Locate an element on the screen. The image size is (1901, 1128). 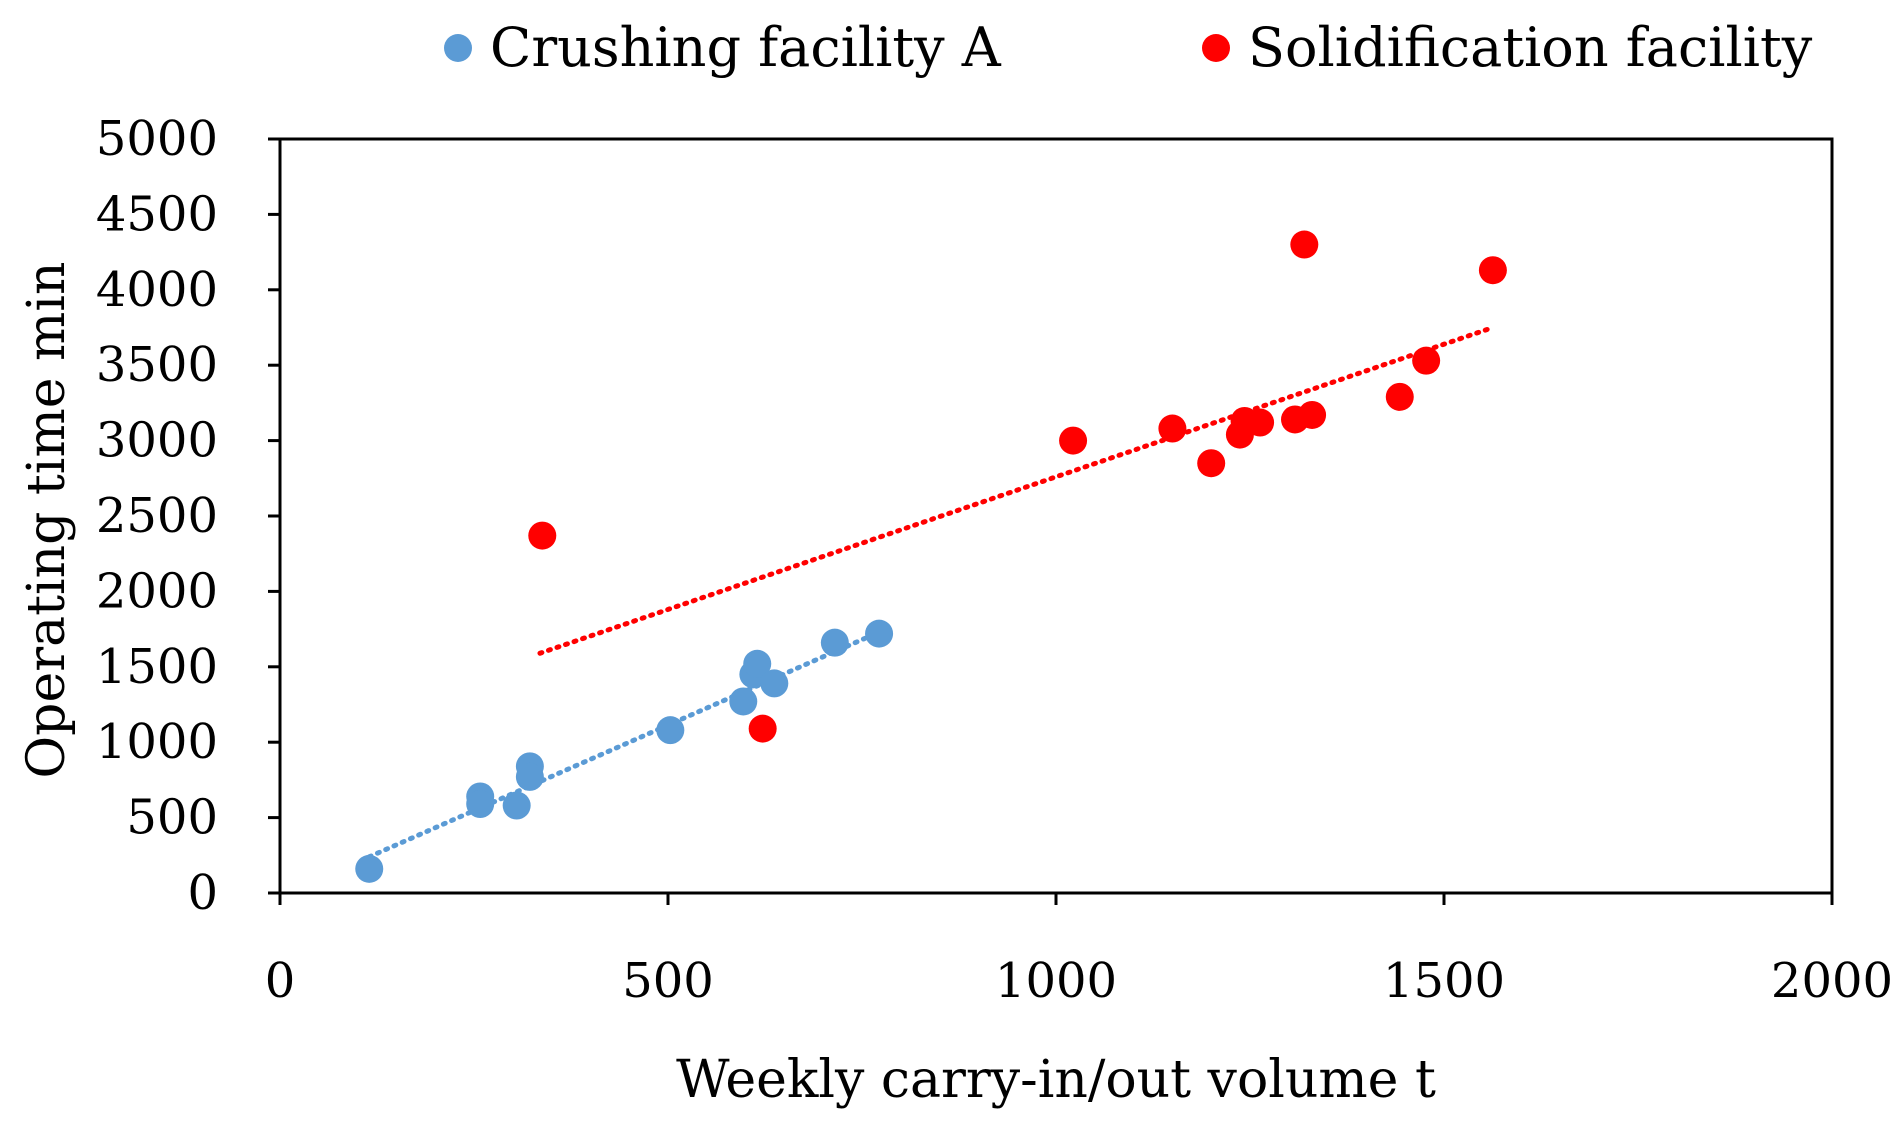
y-tick-label: 3000 is located at coordinates (157, 441).